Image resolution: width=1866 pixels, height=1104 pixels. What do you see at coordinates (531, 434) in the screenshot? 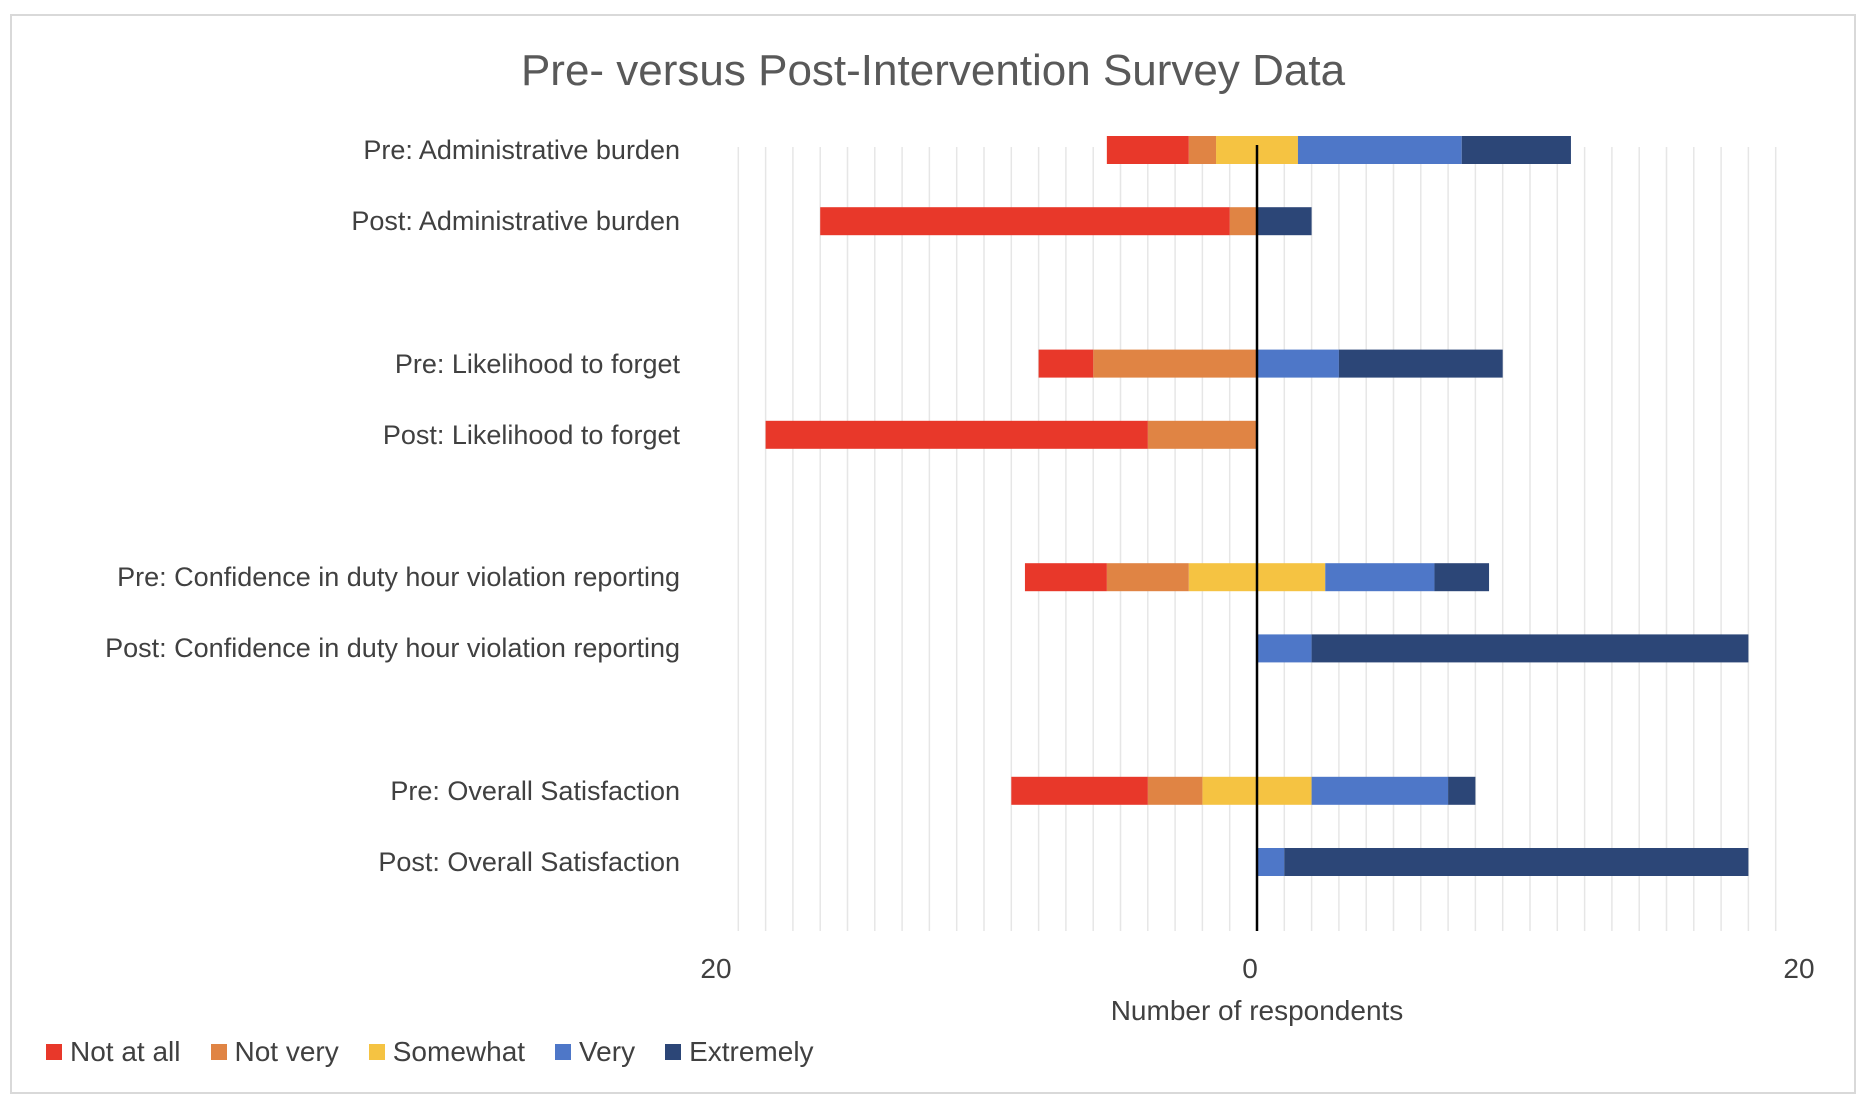
I see `category-label: Post: Likelihood to forget` at bounding box center [531, 434].